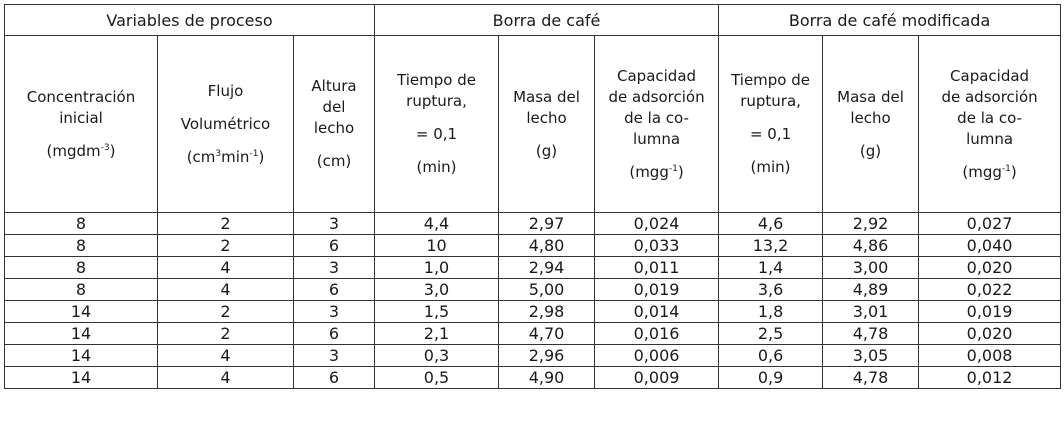  What do you see at coordinates (81, 150) in the screenshot?
I see `header-unit: (mgdm-3)` at bounding box center [81, 150].